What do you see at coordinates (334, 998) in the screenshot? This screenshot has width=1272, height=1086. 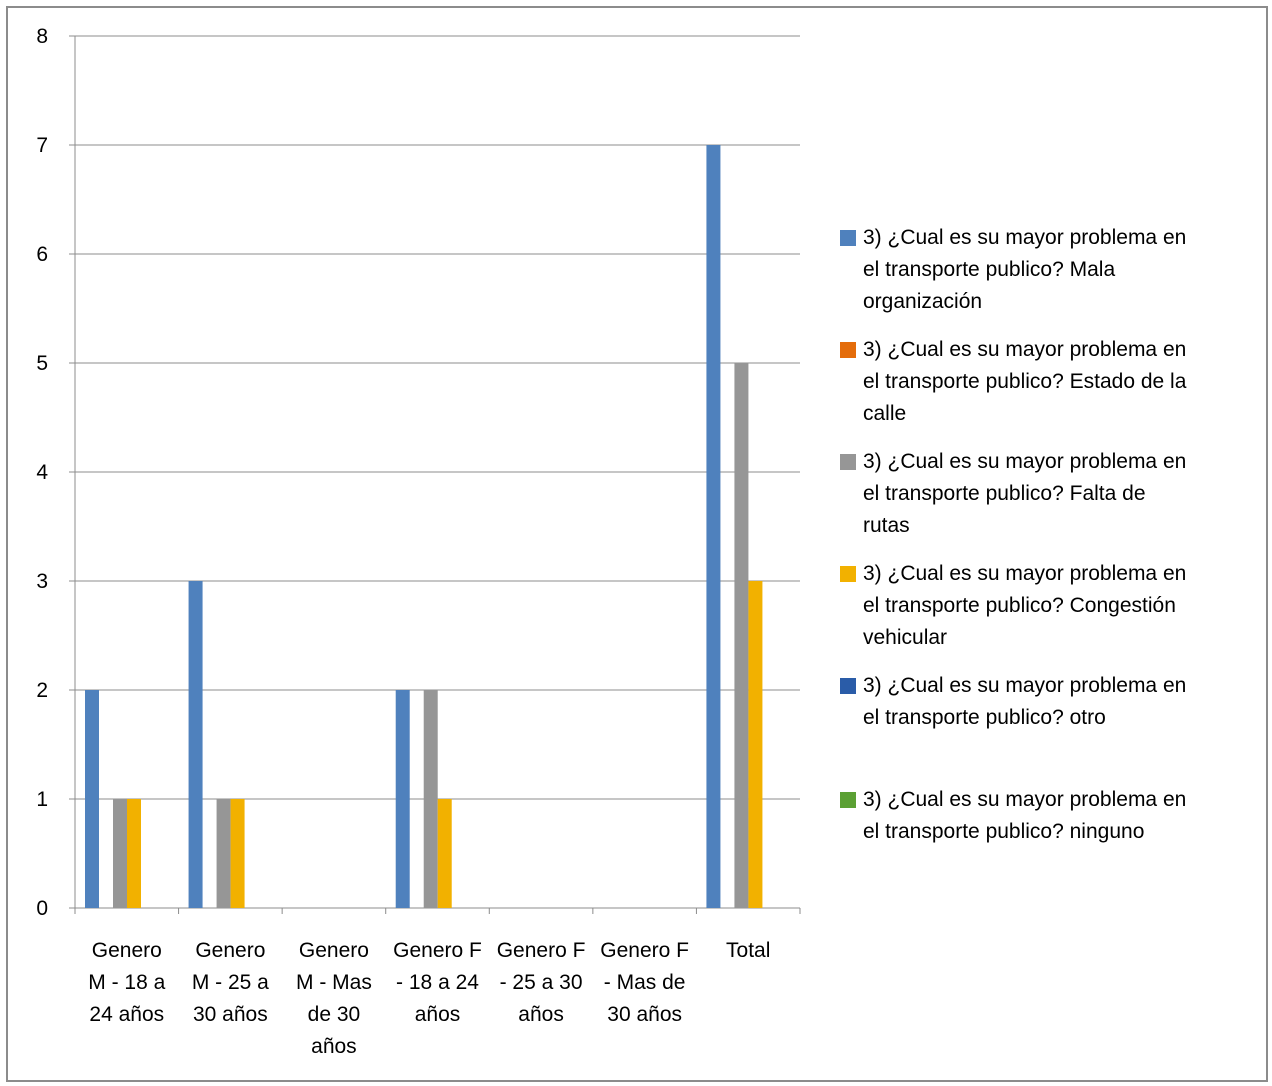 I see `x-tick-label: Genero M - Mas de 30 años` at bounding box center [334, 998].